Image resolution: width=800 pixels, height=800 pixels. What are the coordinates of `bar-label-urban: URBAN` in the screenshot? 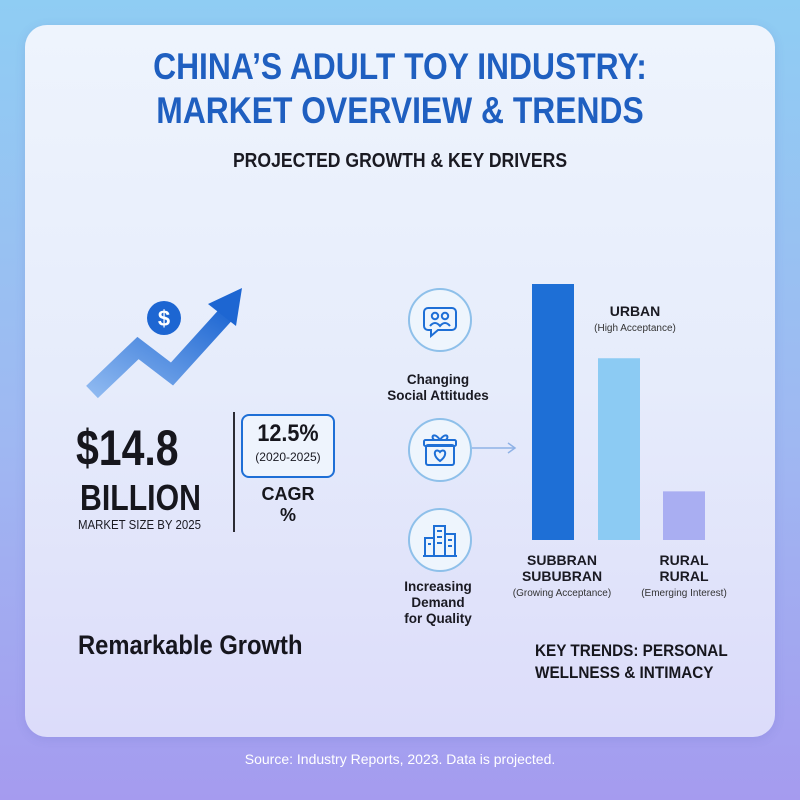 It's located at (635, 311).